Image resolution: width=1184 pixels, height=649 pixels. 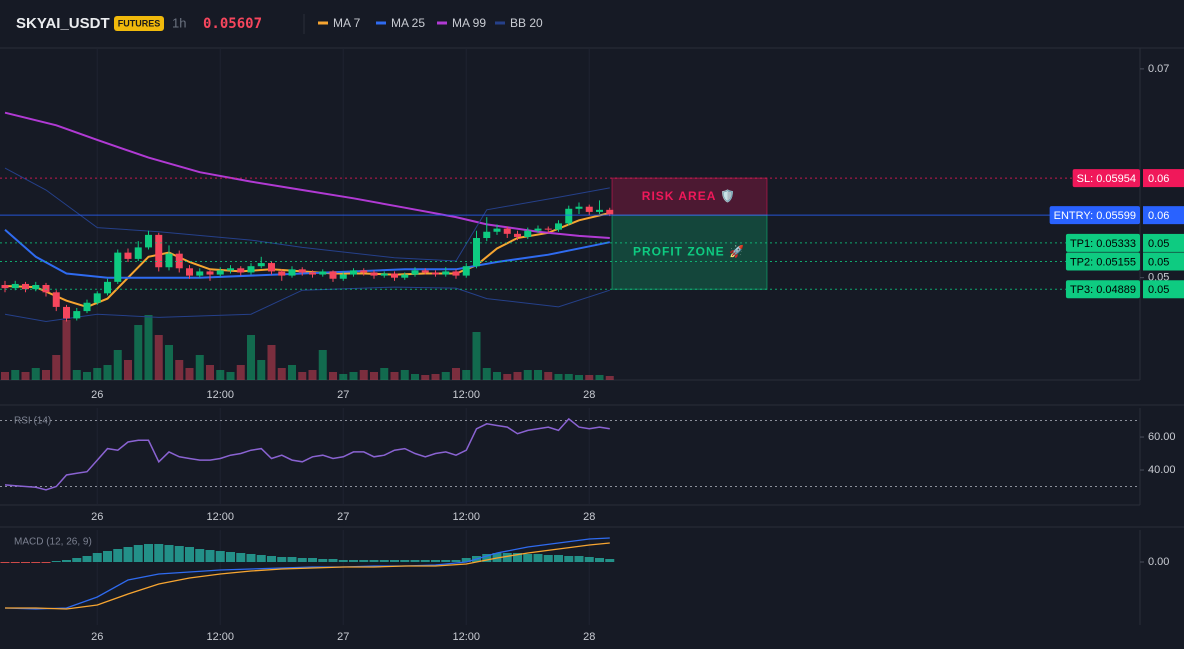 I want to click on level-axis-label: 0.06, so click(x=1158, y=216).